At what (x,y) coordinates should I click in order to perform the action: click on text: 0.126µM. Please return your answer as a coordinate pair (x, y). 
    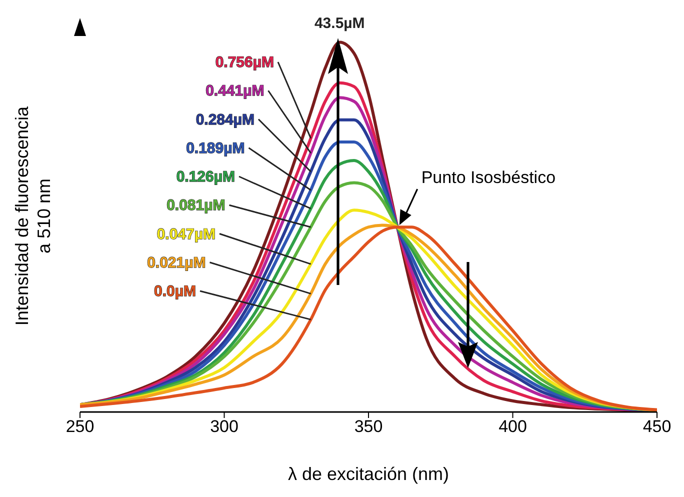
    Looking at the image, I should click on (205, 177).